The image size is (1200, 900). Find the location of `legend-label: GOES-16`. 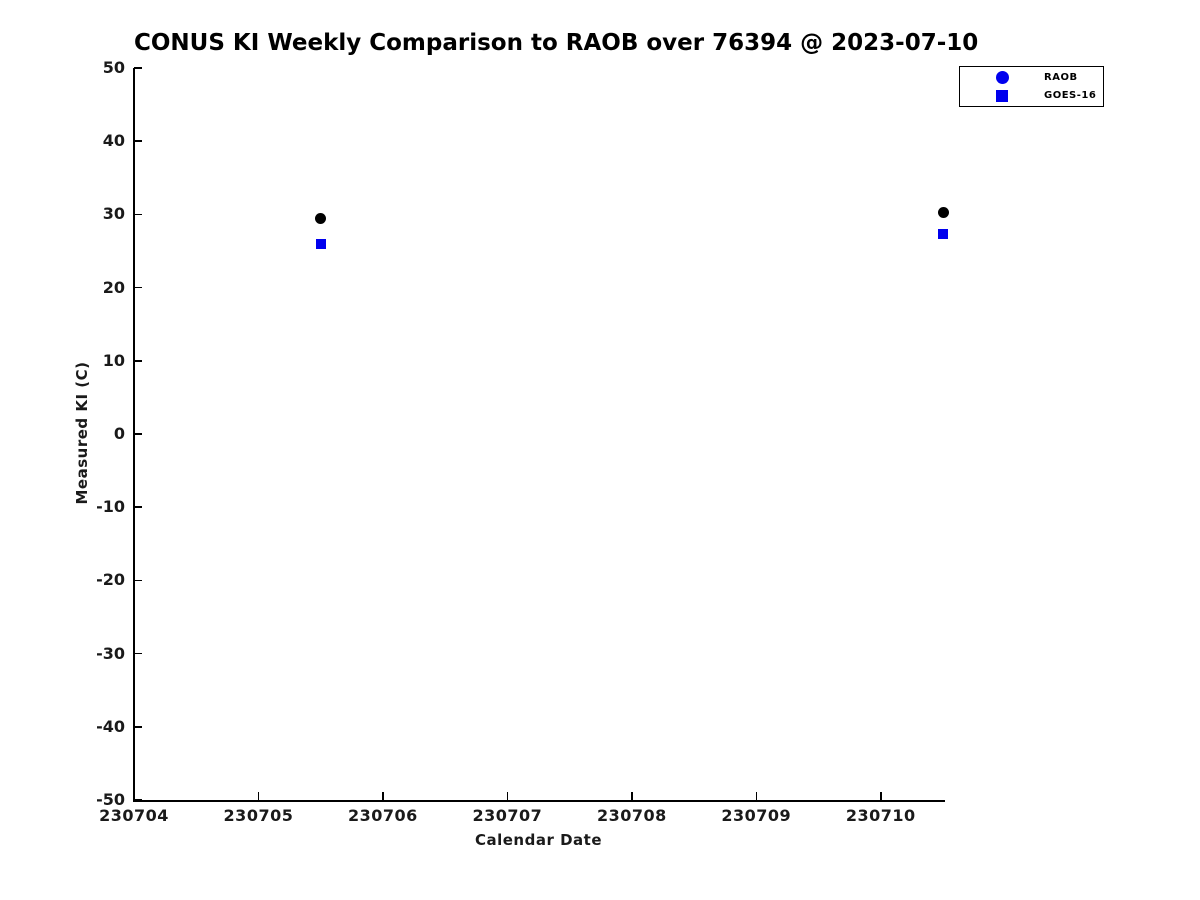

legend-label: GOES-16 is located at coordinates (1070, 96).